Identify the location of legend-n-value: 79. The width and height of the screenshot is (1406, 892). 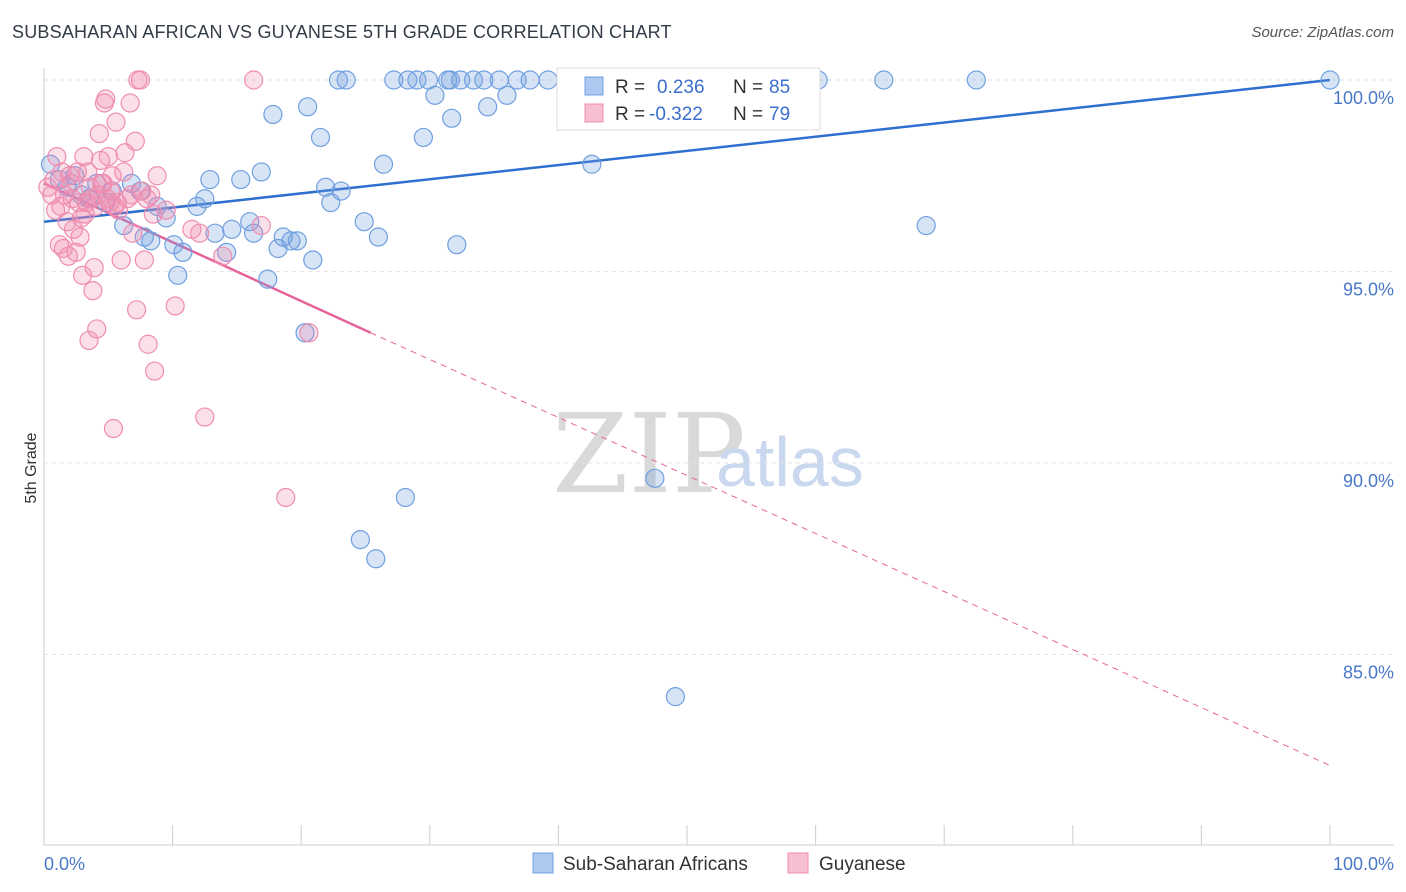
(779, 114).